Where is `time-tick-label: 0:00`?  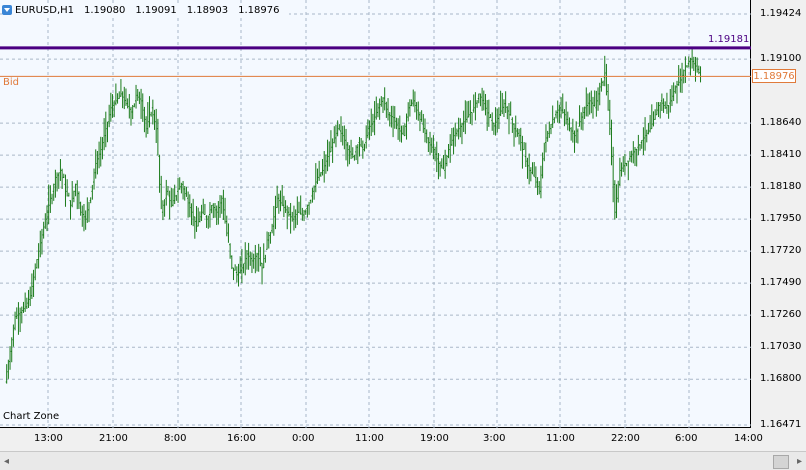
time-tick-label: 0:00 is located at coordinates (303, 438).